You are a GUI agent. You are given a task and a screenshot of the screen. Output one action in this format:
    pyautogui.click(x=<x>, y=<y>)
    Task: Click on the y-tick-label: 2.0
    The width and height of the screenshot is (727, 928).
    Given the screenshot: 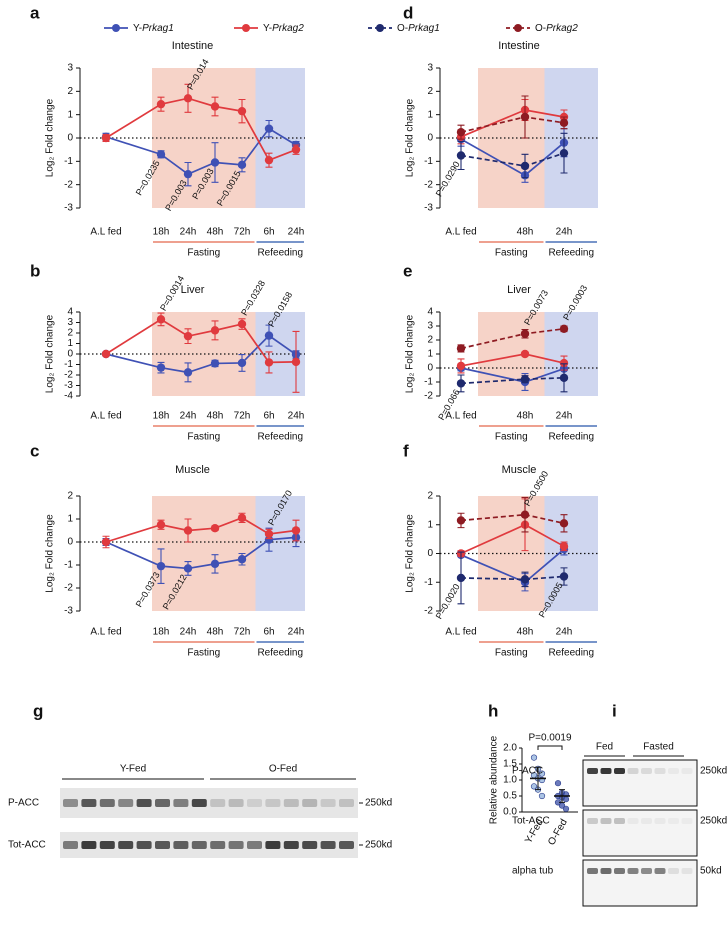 What is the action you would take?
    pyautogui.click(x=510, y=748)
    